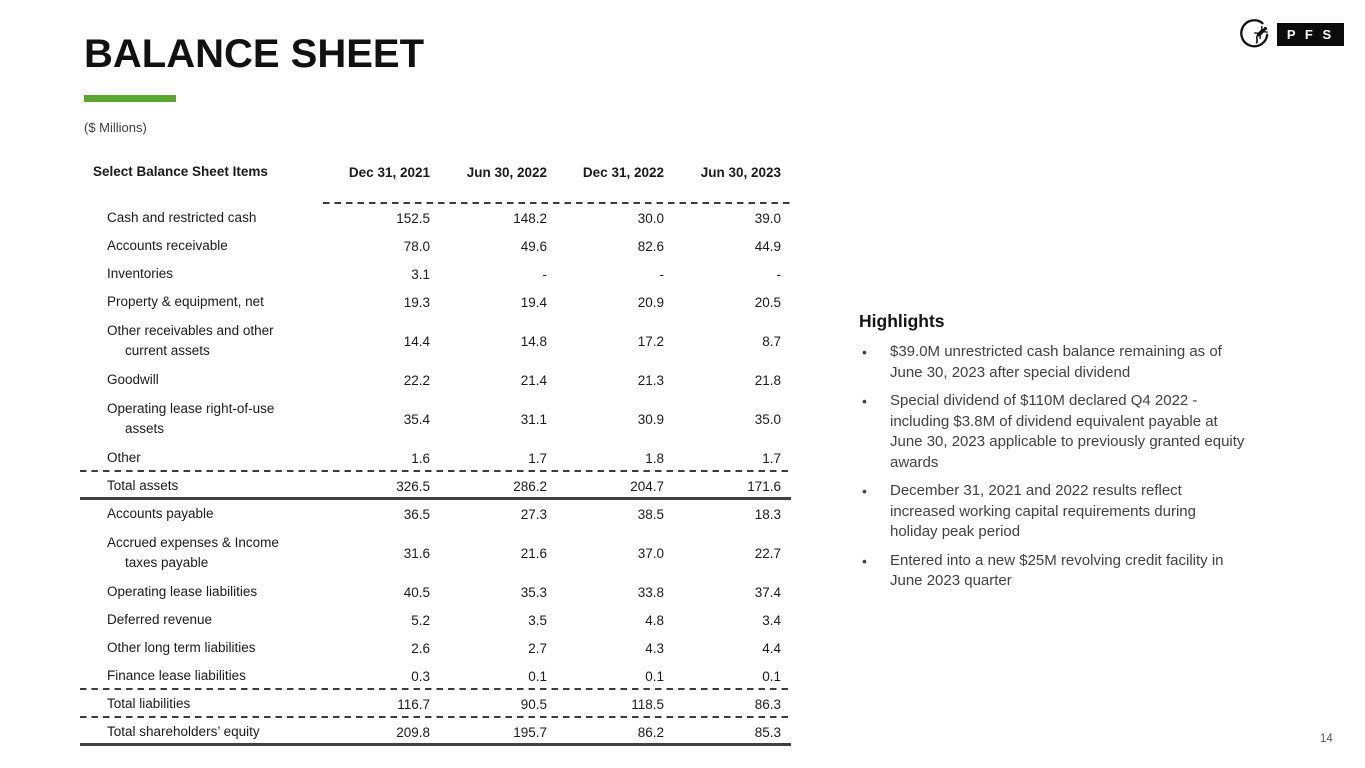  Describe the element at coordinates (438, 246) in the screenshot. I see `table-row: Accounts receivable 78.0 49.6 82.6 44.9` at that location.